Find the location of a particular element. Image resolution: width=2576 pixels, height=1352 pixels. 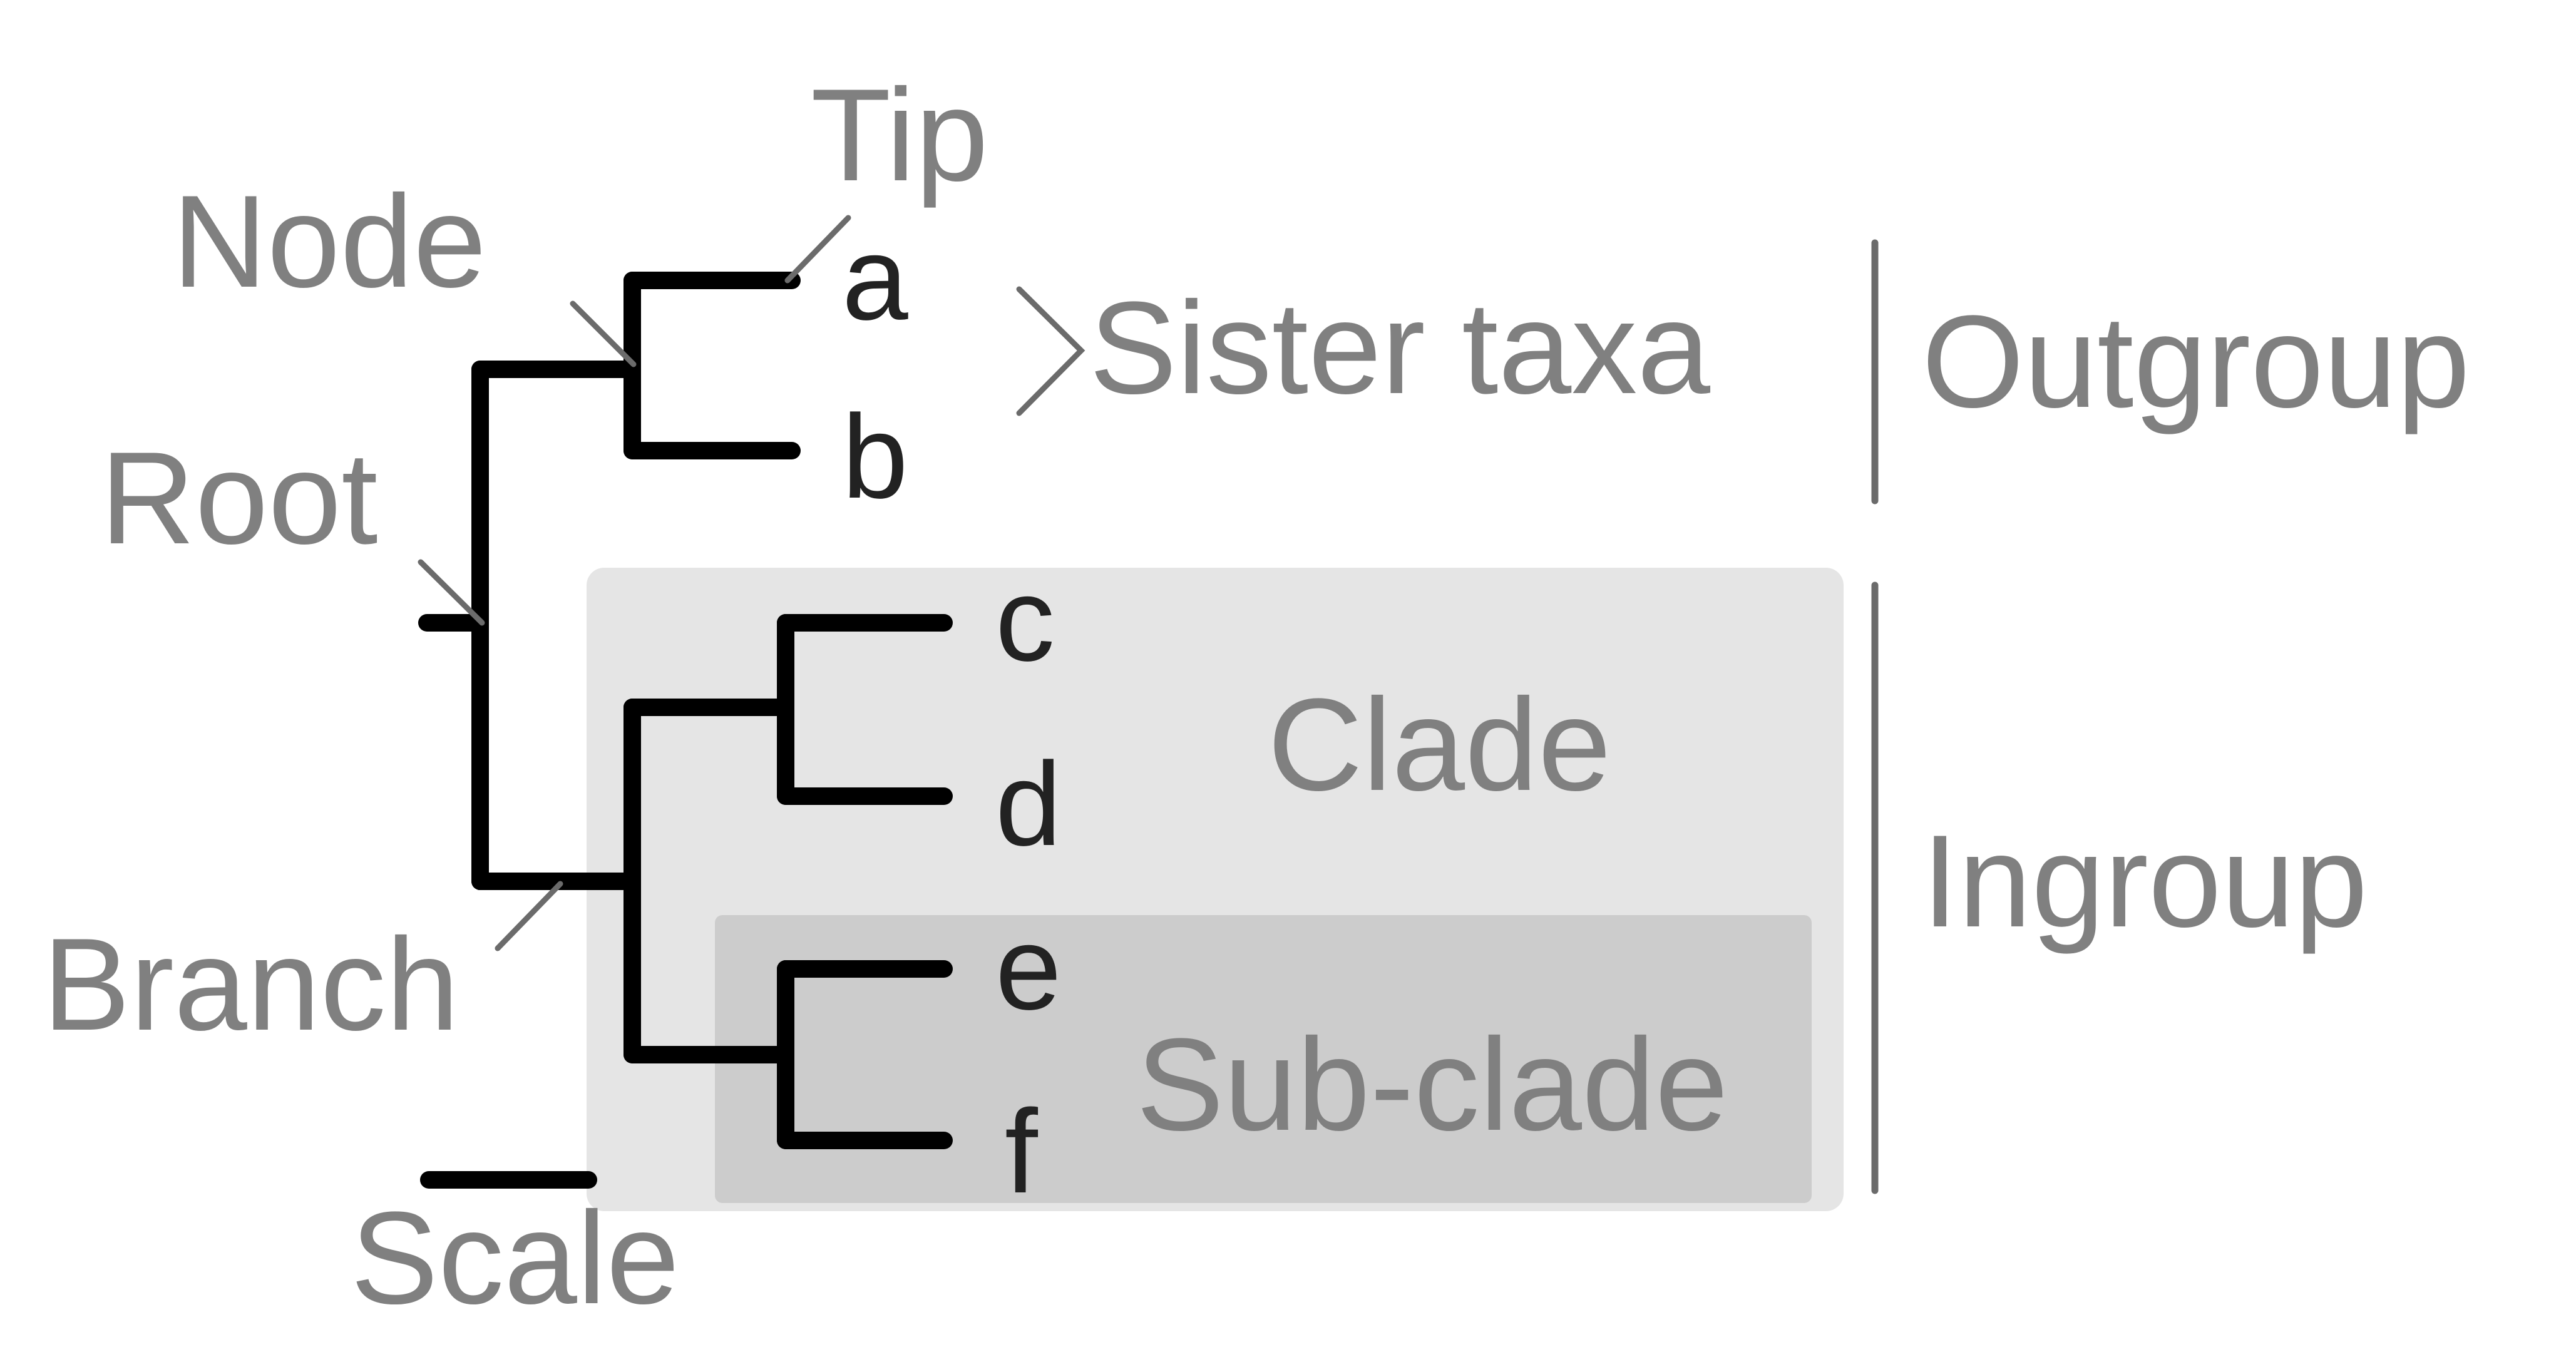

node-pointer is located at coordinates (603, 333).